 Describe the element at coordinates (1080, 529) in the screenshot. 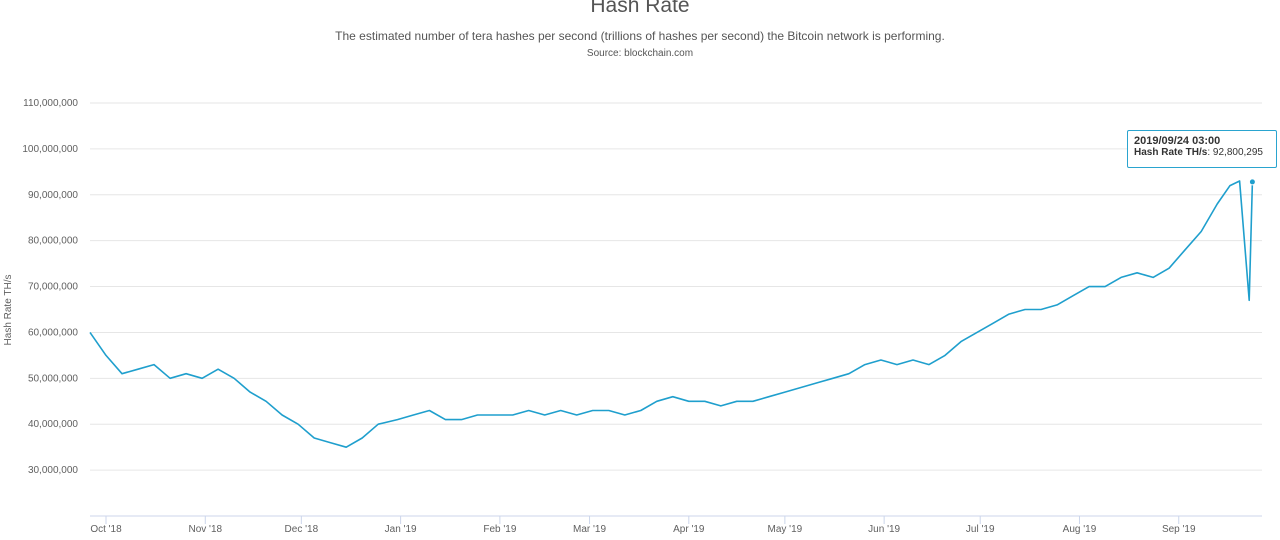

I see `x-tick-label: Aug '19` at that location.